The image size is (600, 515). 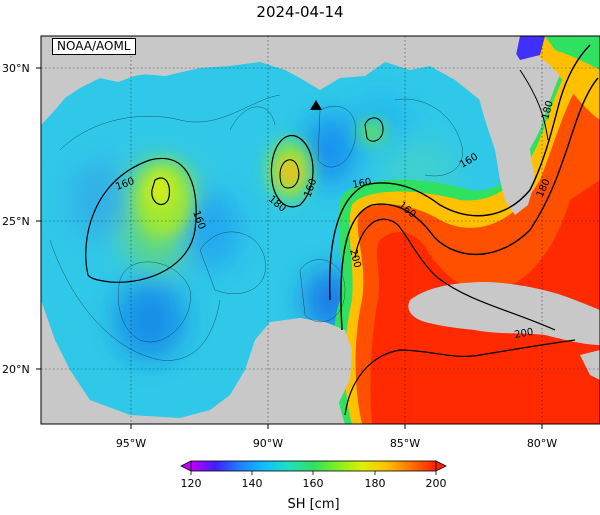 What do you see at coordinates (313, 475) in the screenshot?
I see `colorbar: 120 140 160 180 200` at bounding box center [313, 475].